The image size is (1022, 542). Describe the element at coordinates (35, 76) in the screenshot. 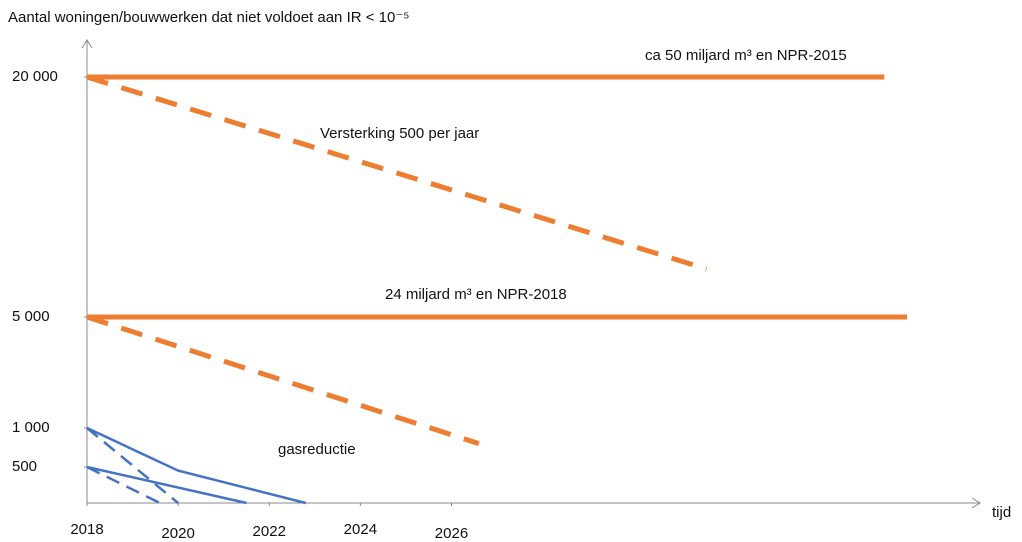

I see `y-tick-label: 20 000` at that location.